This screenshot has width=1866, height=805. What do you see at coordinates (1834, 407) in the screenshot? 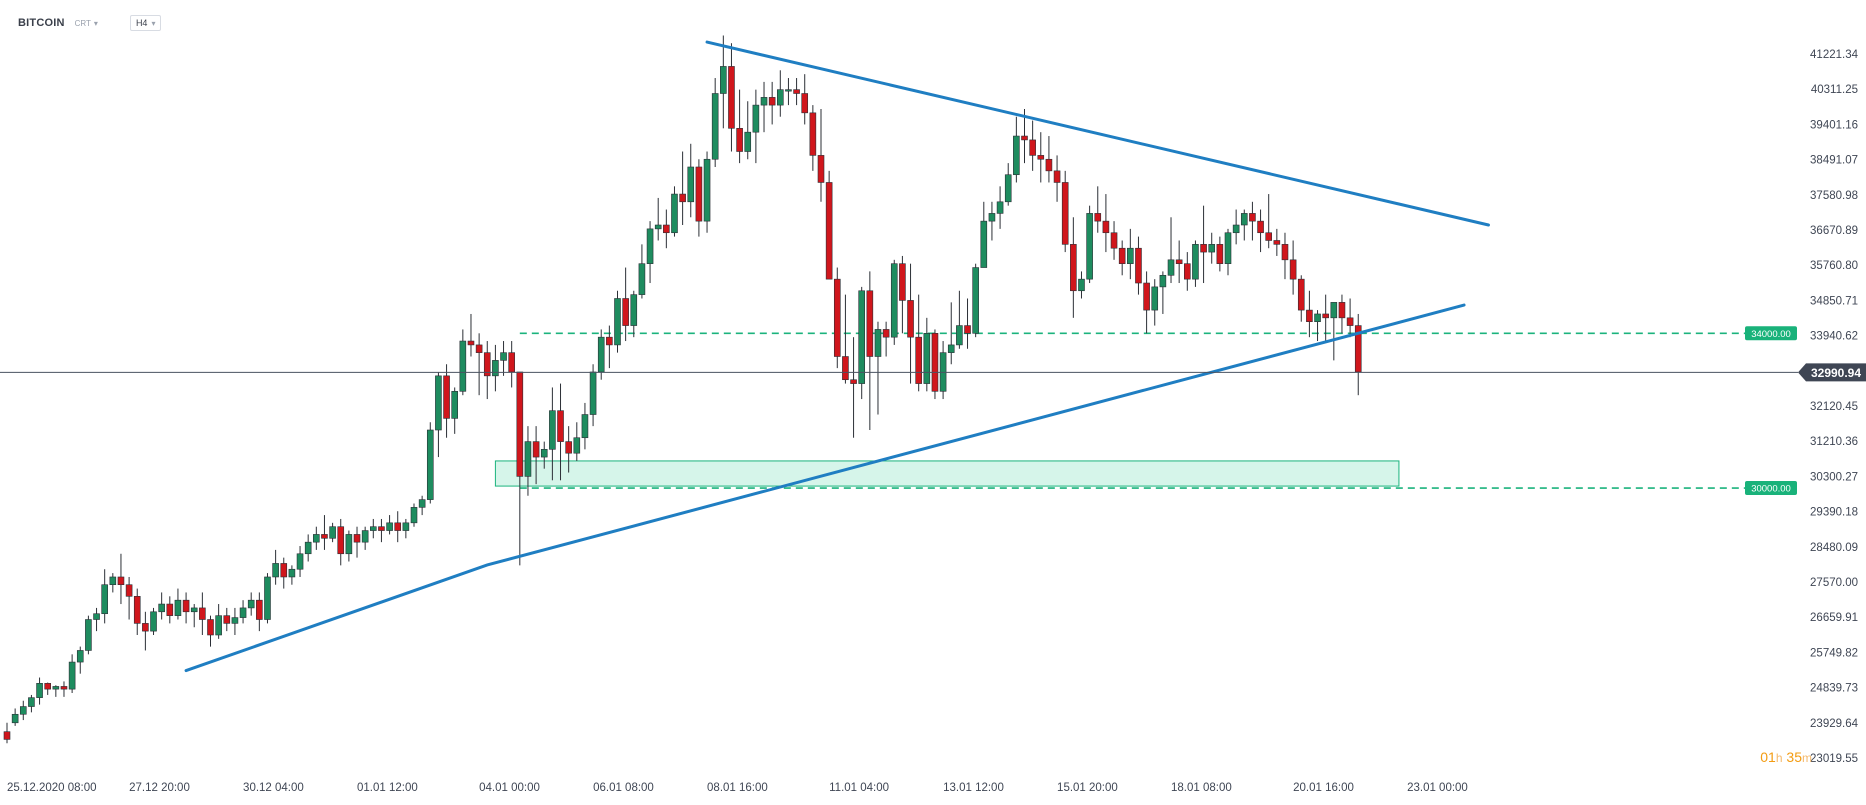
I see `y-axis-tick-label: 32120.45` at bounding box center [1834, 407].